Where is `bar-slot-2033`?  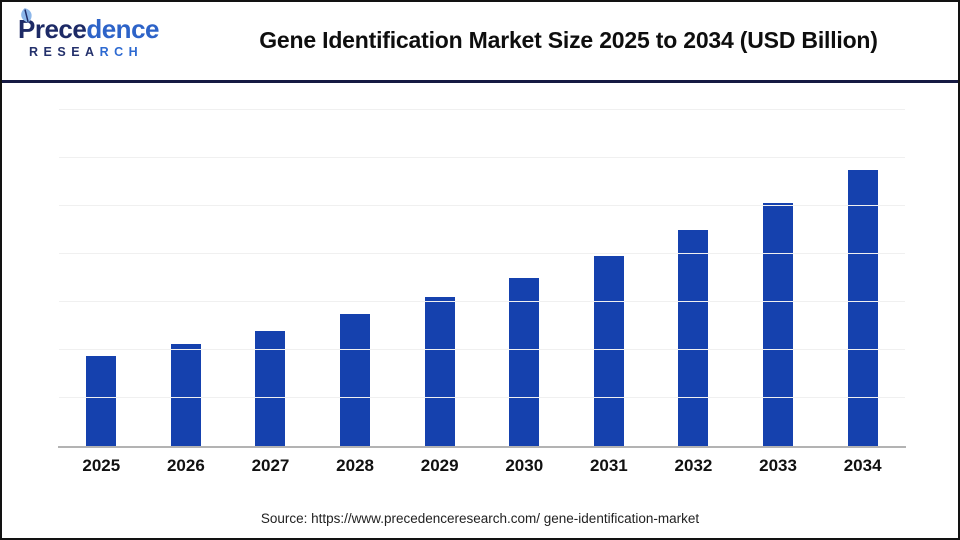 bar-slot-2033 is located at coordinates (778, 278).